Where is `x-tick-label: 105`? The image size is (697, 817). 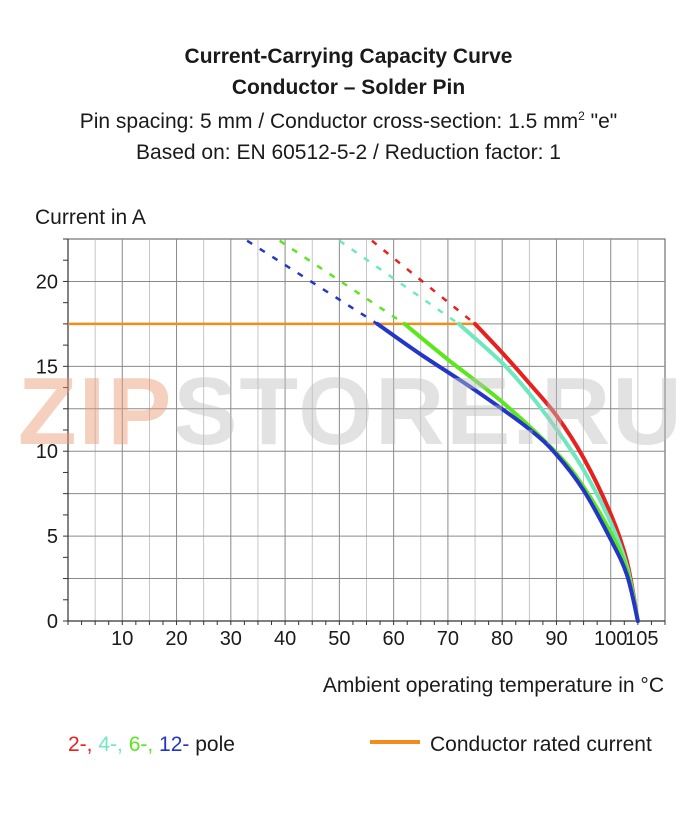 x-tick-label: 105 is located at coordinates (641, 639).